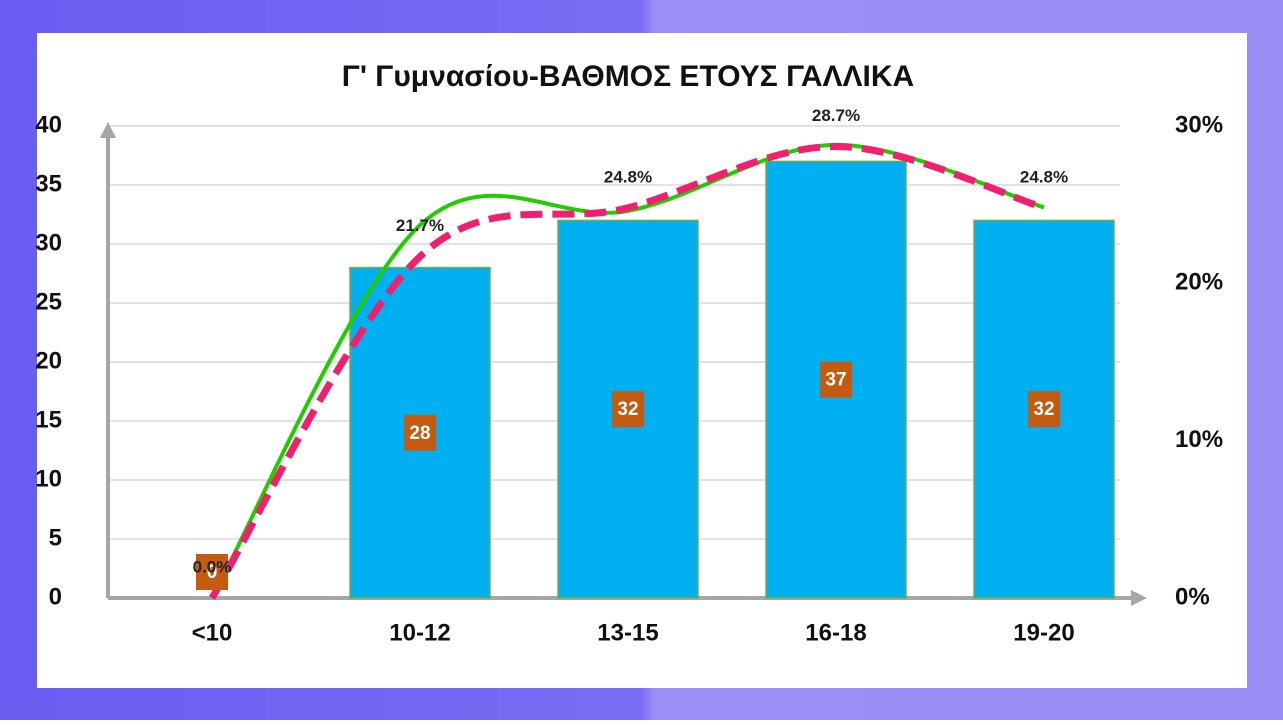 The width and height of the screenshot is (1283, 725). I want to click on y2-tick-label: 30%, so click(1199, 124).